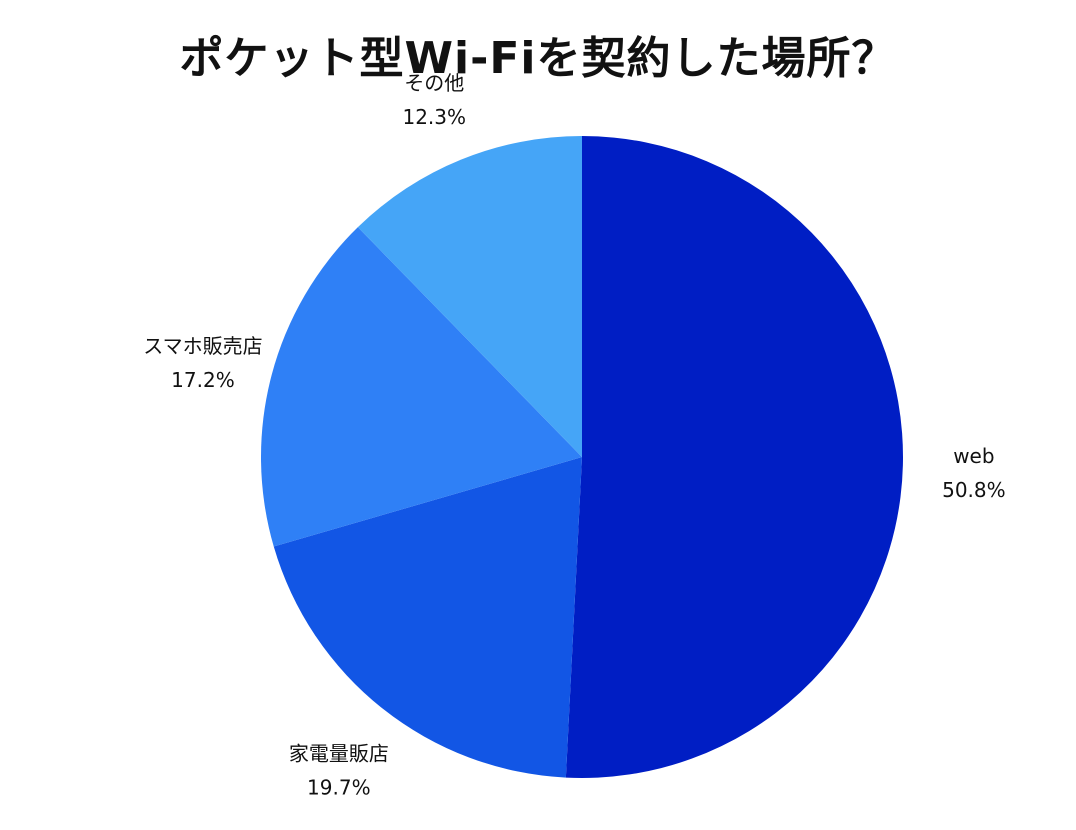  Describe the element at coordinates (339, 753) in the screenshot. I see `slice-label-1: 家電量販店` at that location.